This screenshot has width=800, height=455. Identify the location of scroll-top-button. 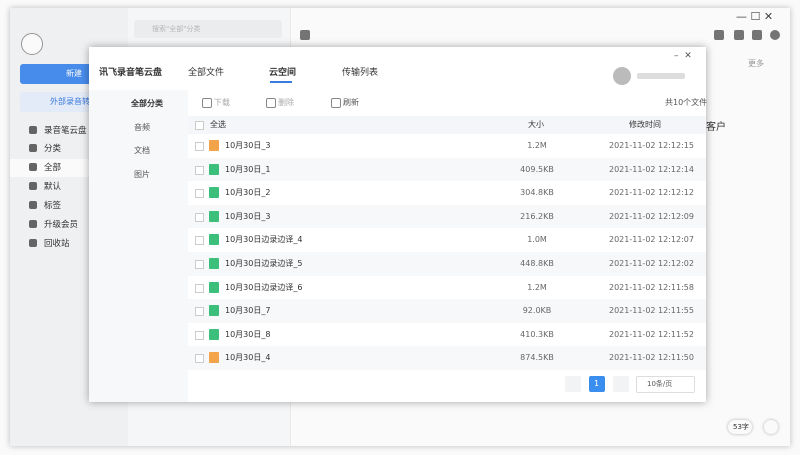
(771, 427).